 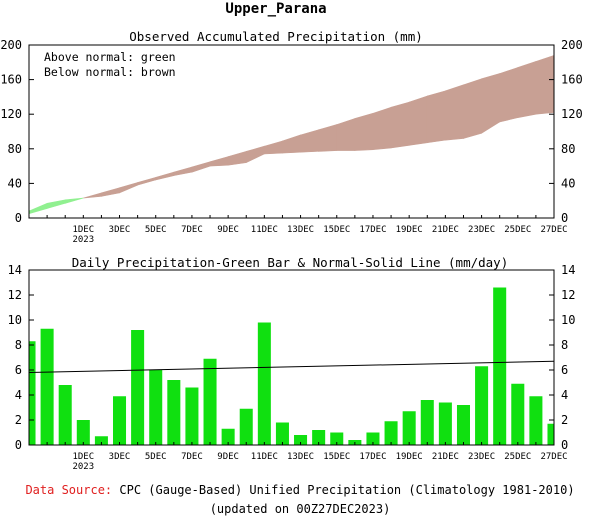 I want to click on daily-ytick-right-label: 10, so click(x=568, y=320).